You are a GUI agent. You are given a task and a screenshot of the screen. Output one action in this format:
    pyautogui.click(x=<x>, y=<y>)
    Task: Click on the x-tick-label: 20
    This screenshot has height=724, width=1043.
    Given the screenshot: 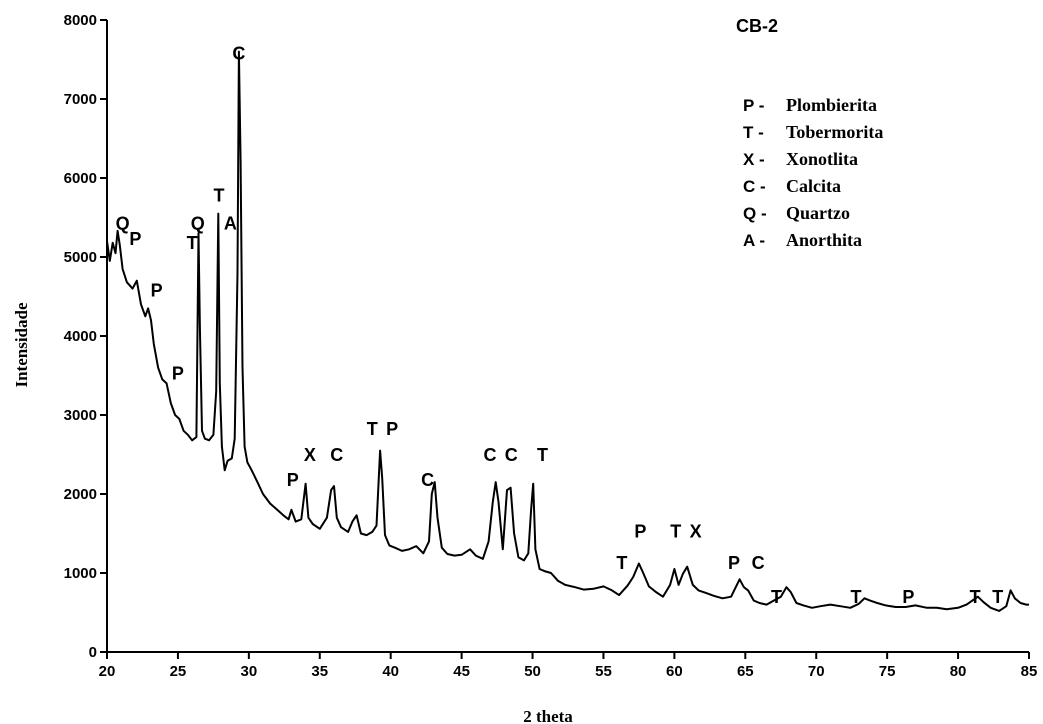 What is the action you would take?
    pyautogui.click(x=107, y=671)
    